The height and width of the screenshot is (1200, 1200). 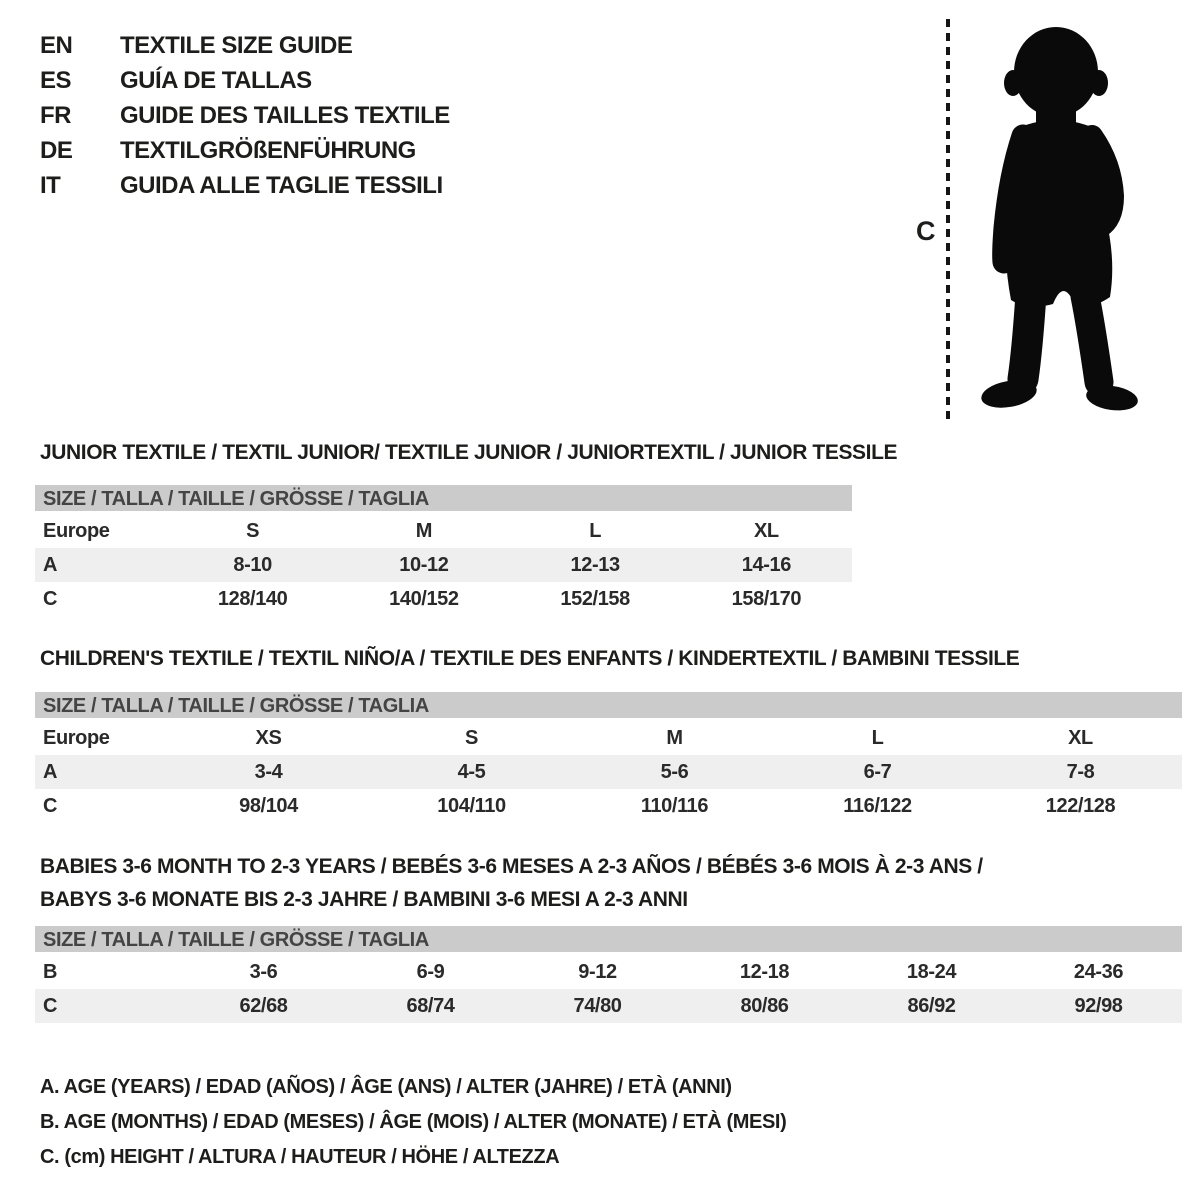 I want to click on table-cell: 12-13, so click(x=595, y=565).